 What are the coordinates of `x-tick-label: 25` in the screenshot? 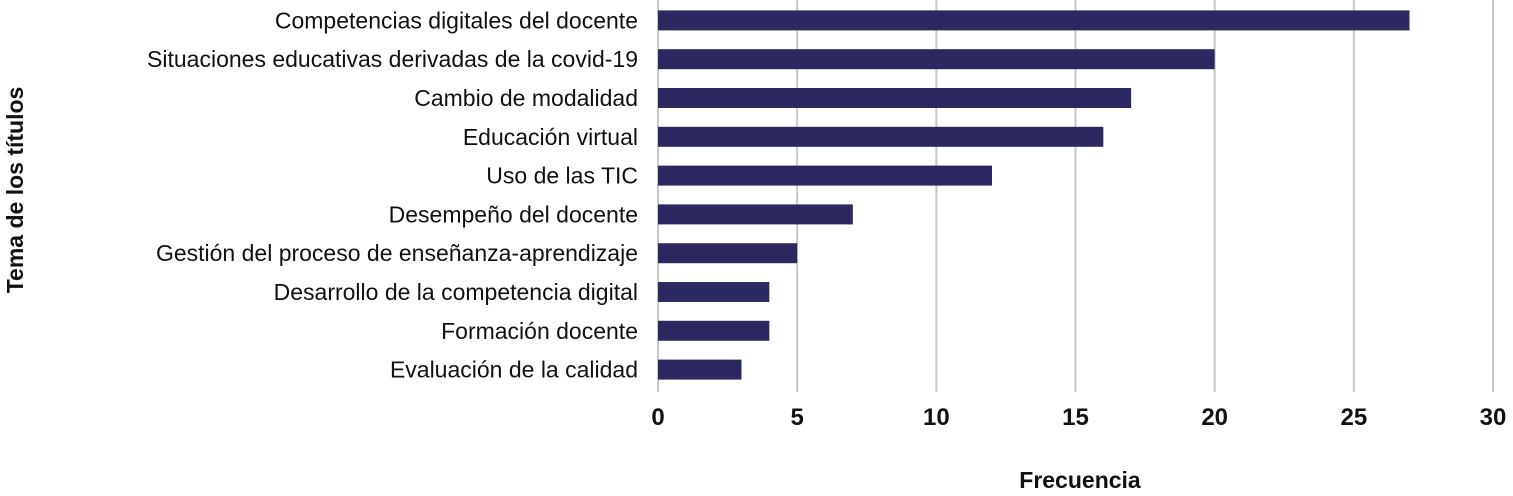 It's located at (1353, 417).